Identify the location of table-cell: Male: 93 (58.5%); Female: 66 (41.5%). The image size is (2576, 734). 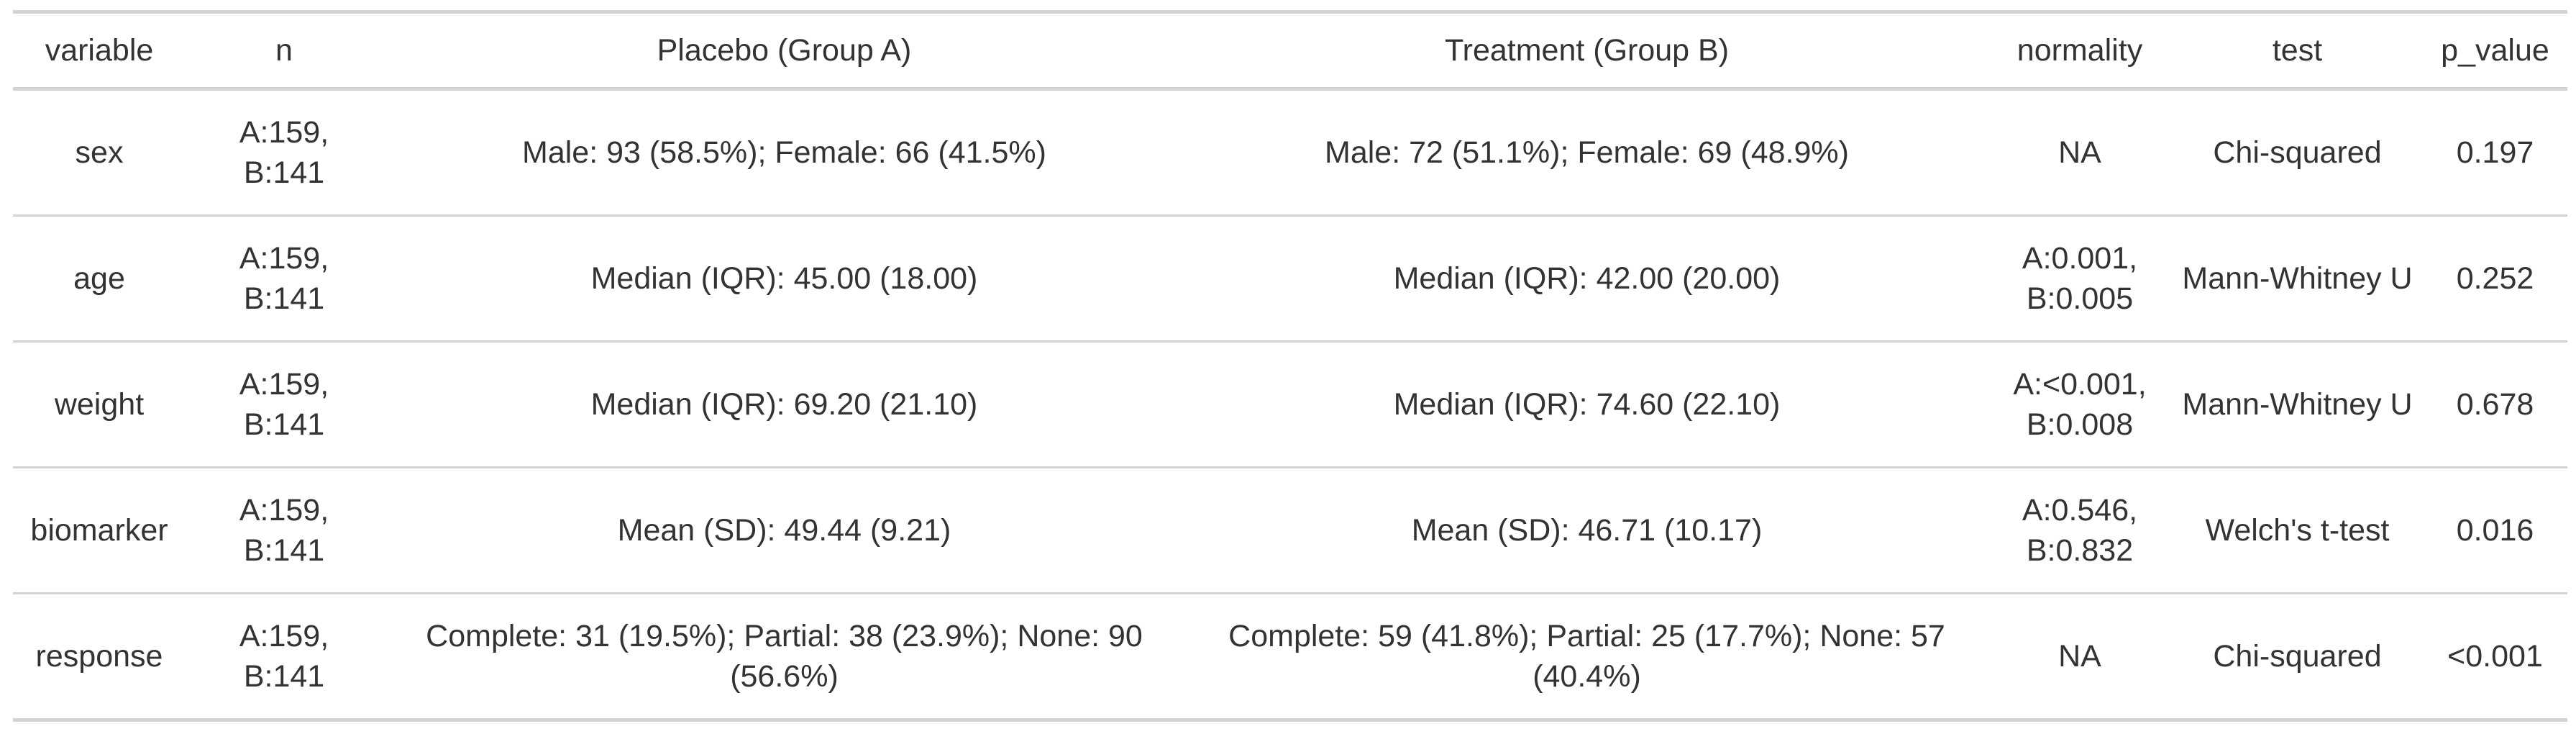
(784, 153).